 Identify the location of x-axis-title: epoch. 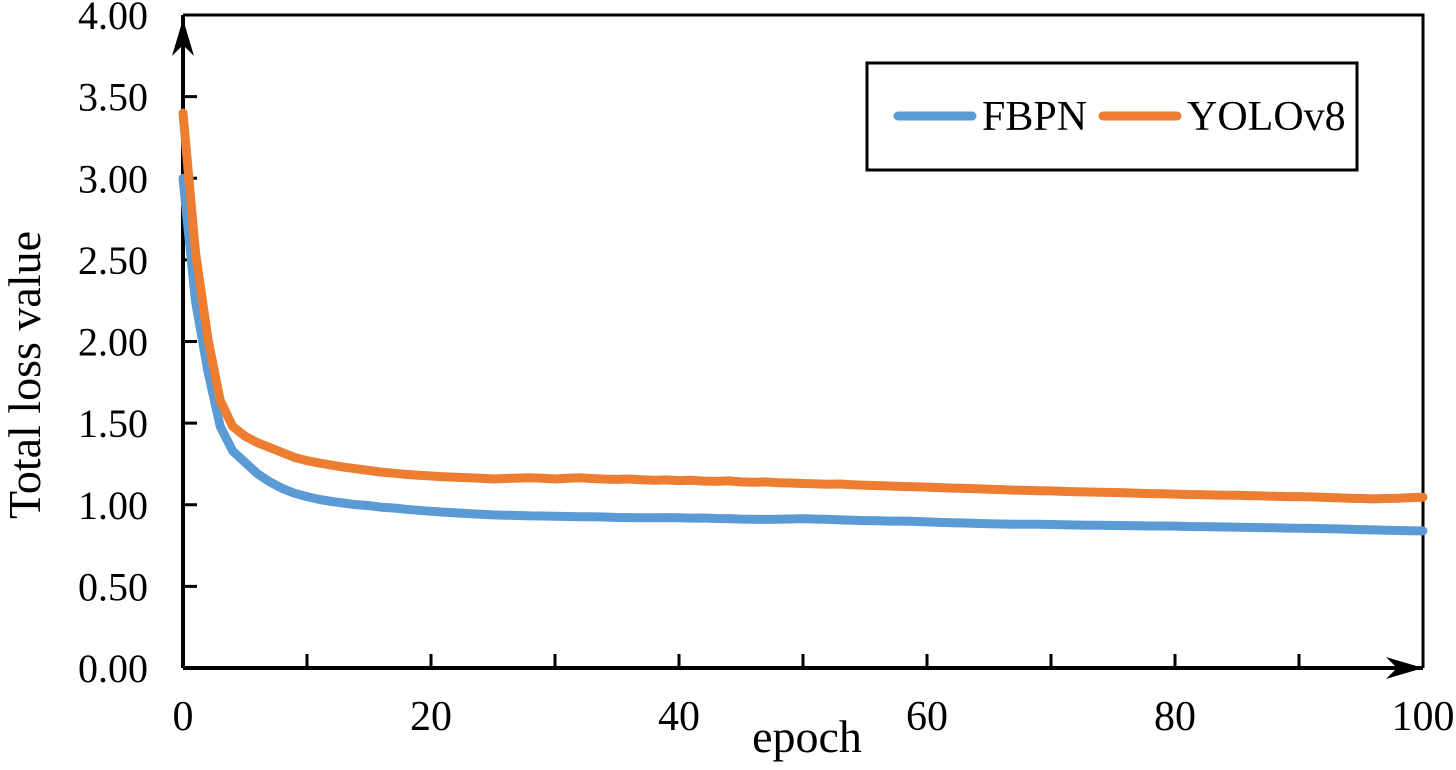
(807, 736).